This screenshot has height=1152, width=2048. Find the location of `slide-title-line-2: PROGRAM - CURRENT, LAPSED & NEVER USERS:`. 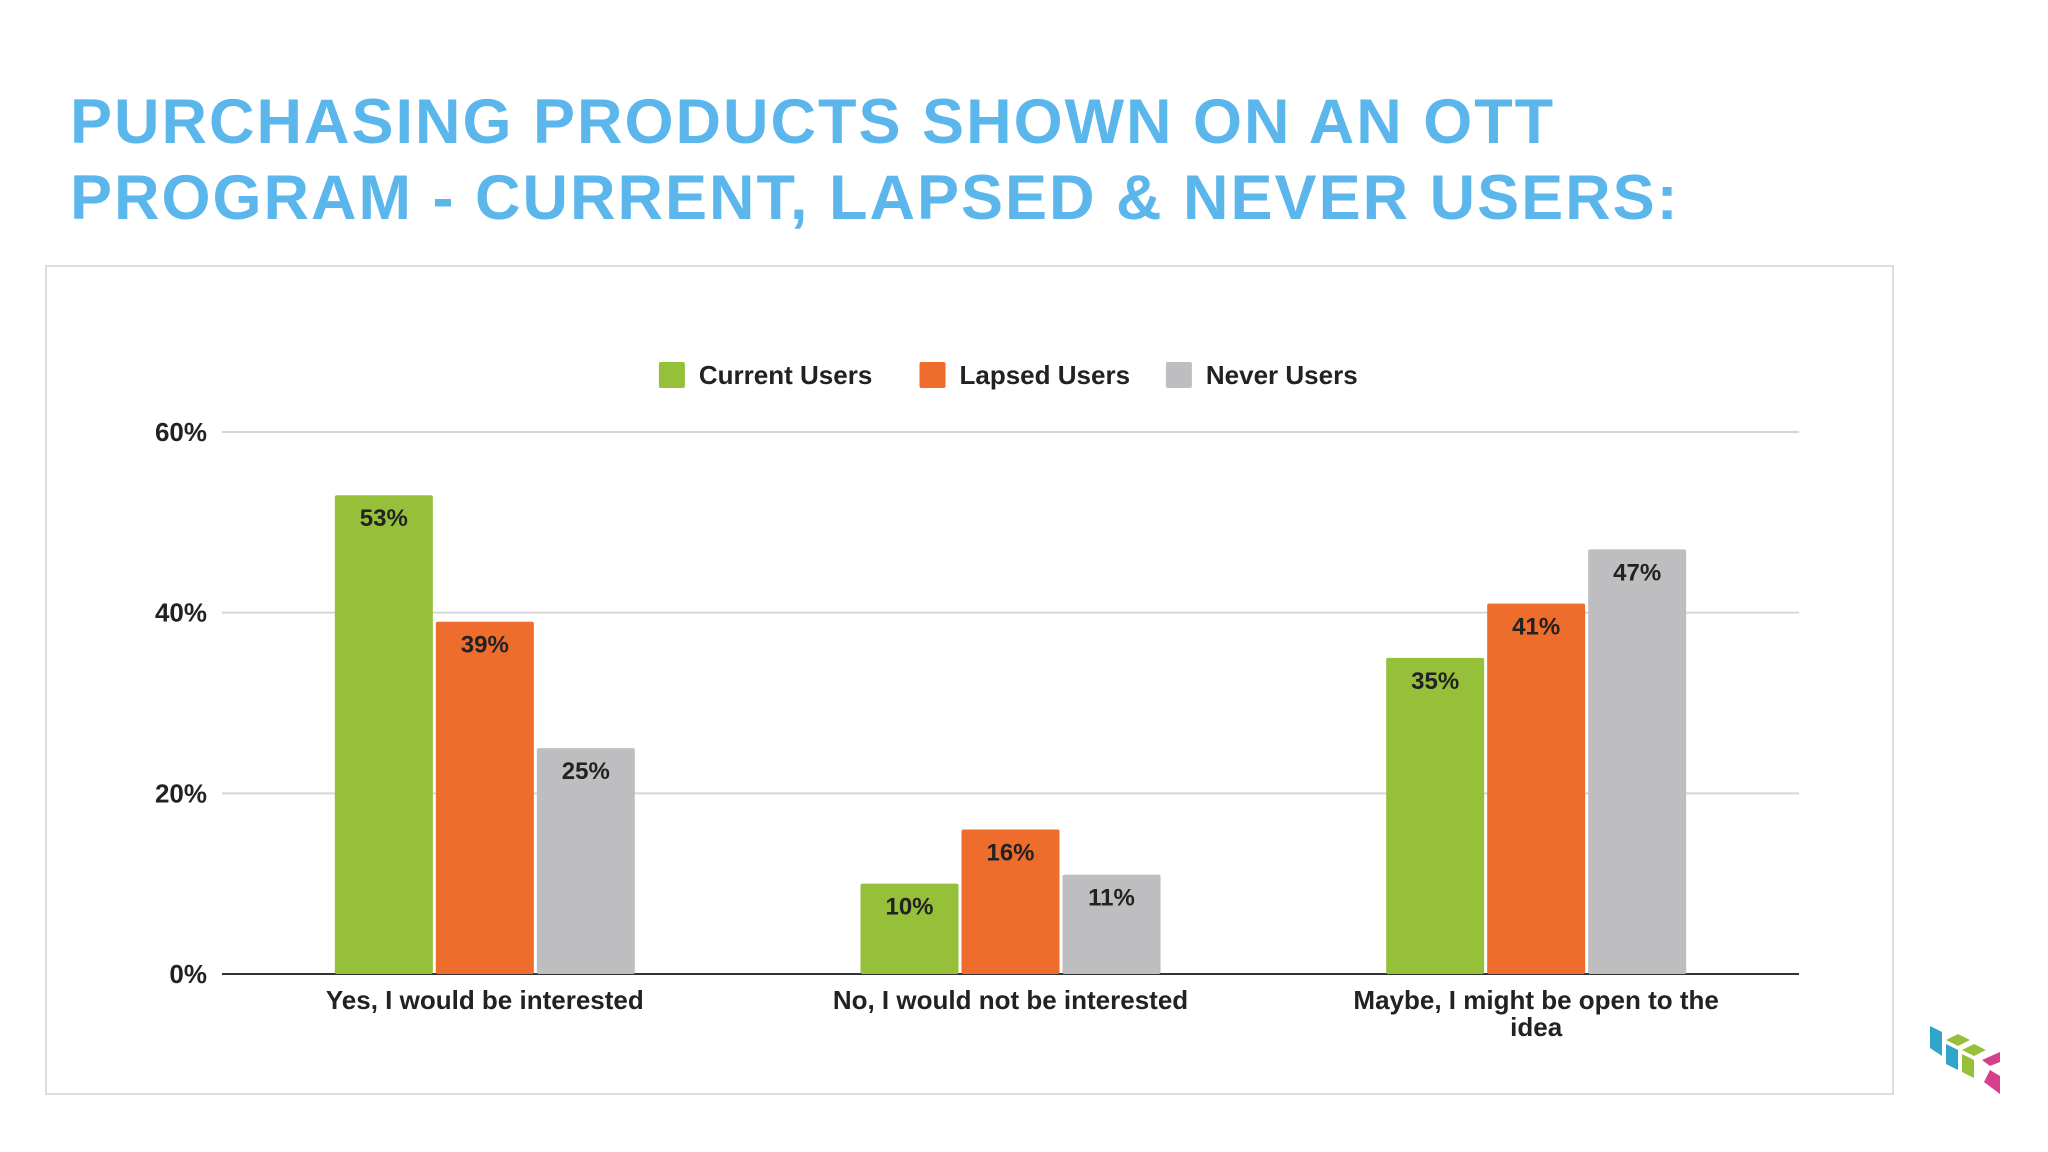

slide-title-line-2: PROGRAM - CURRENT, LAPSED & NEVER USERS: is located at coordinates (875, 198).